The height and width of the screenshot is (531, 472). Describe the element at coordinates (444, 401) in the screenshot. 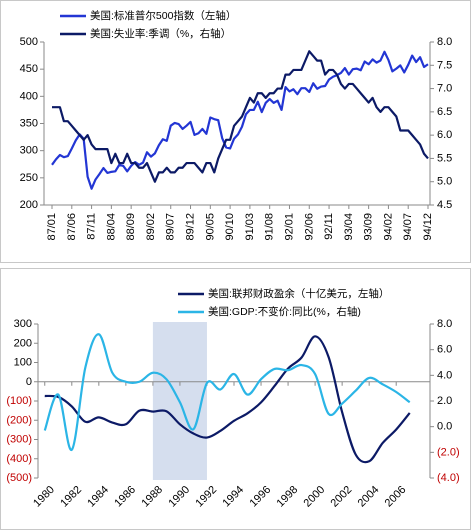

I see `y2-tick-label: 2.0` at that location.